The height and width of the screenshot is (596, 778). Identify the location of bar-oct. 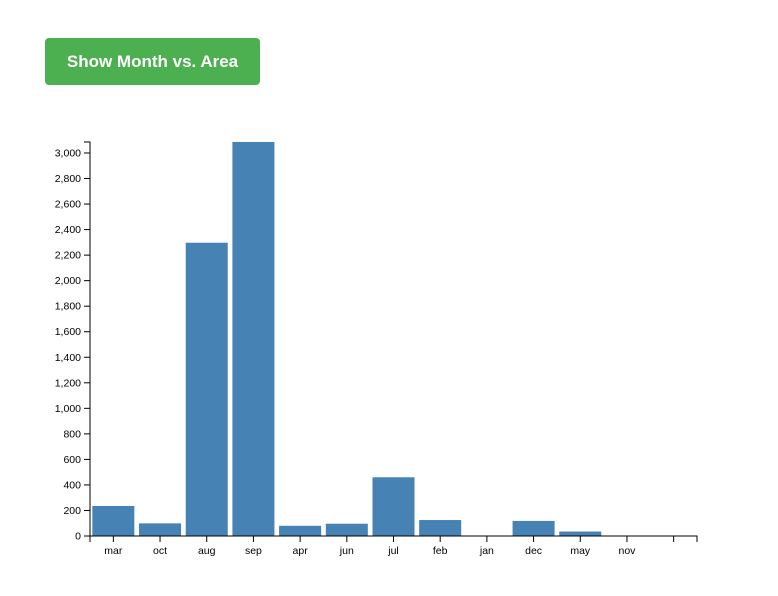
(160, 529).